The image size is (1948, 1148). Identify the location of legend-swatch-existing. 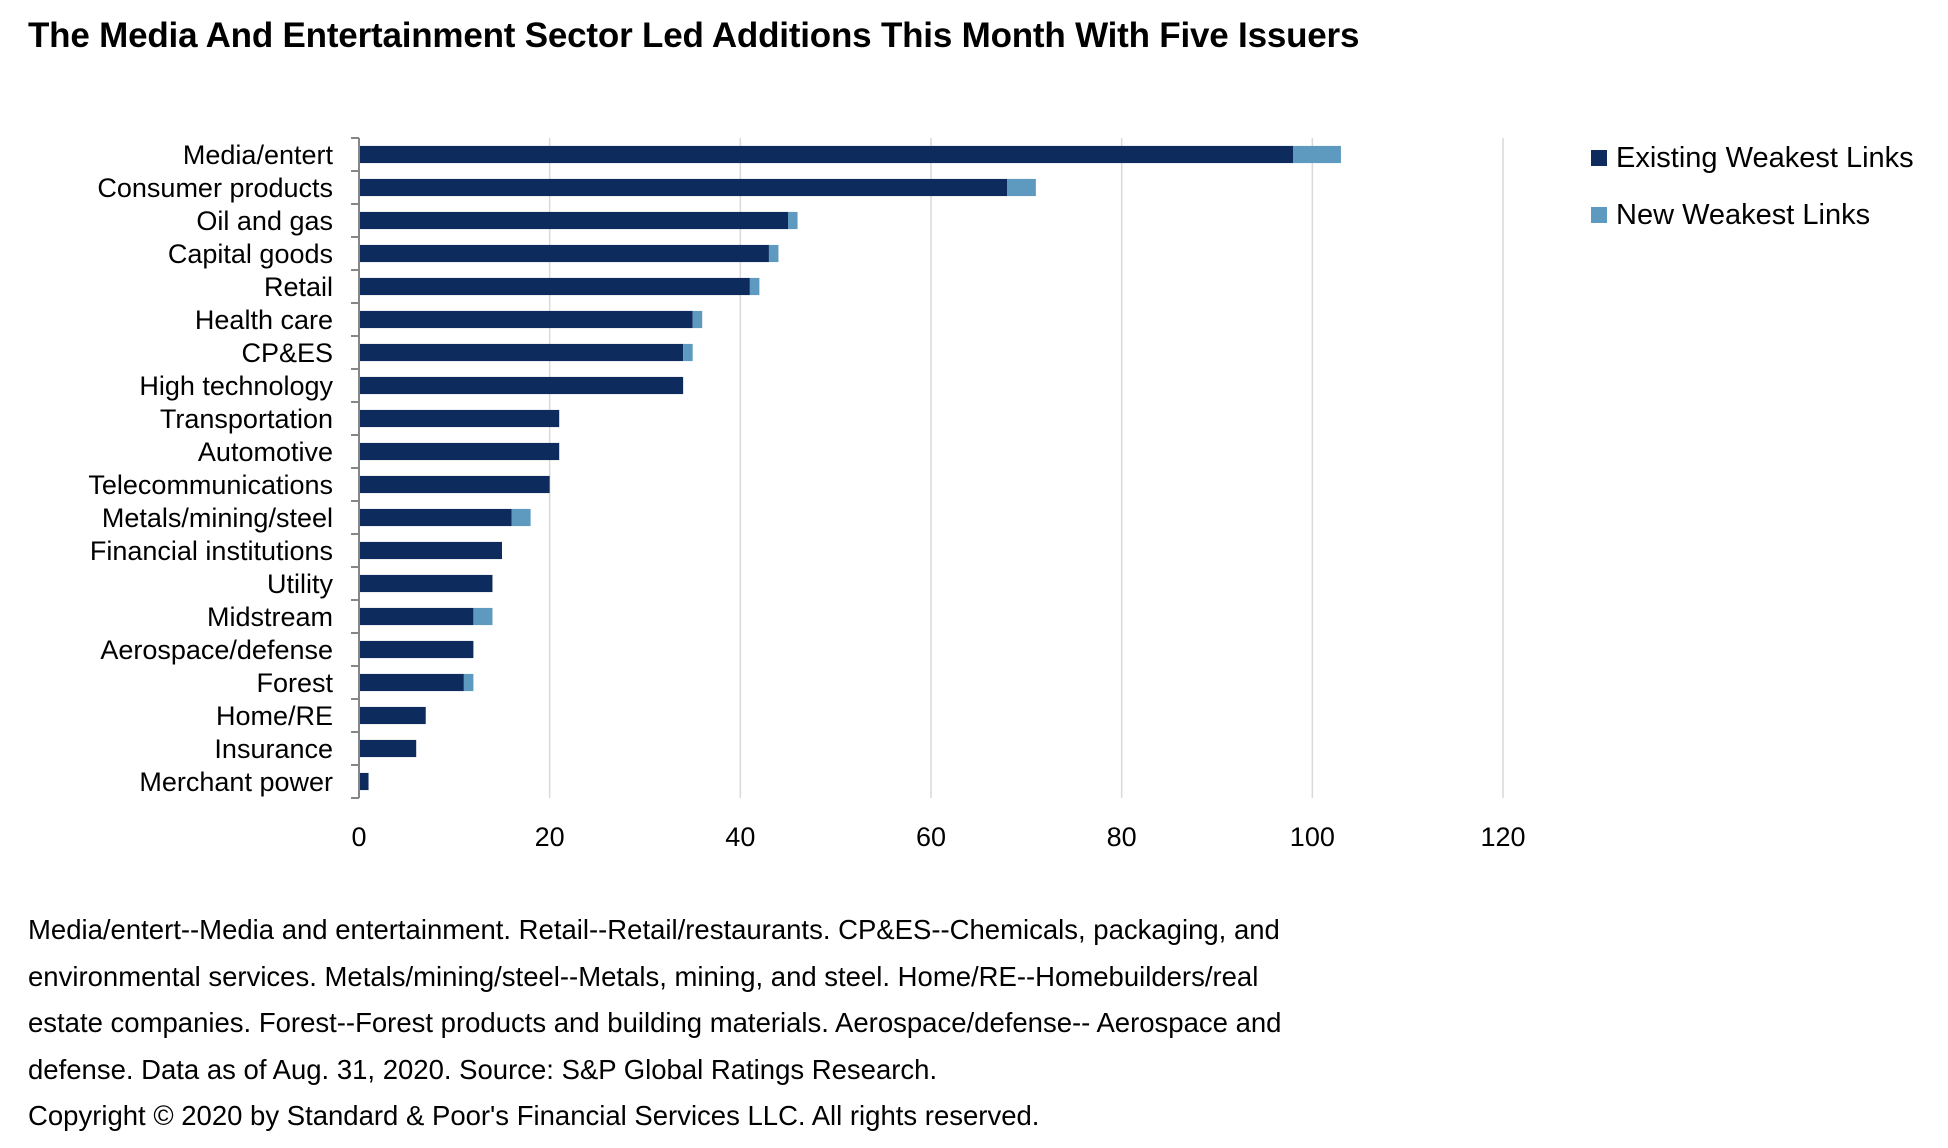
(1599, 158).